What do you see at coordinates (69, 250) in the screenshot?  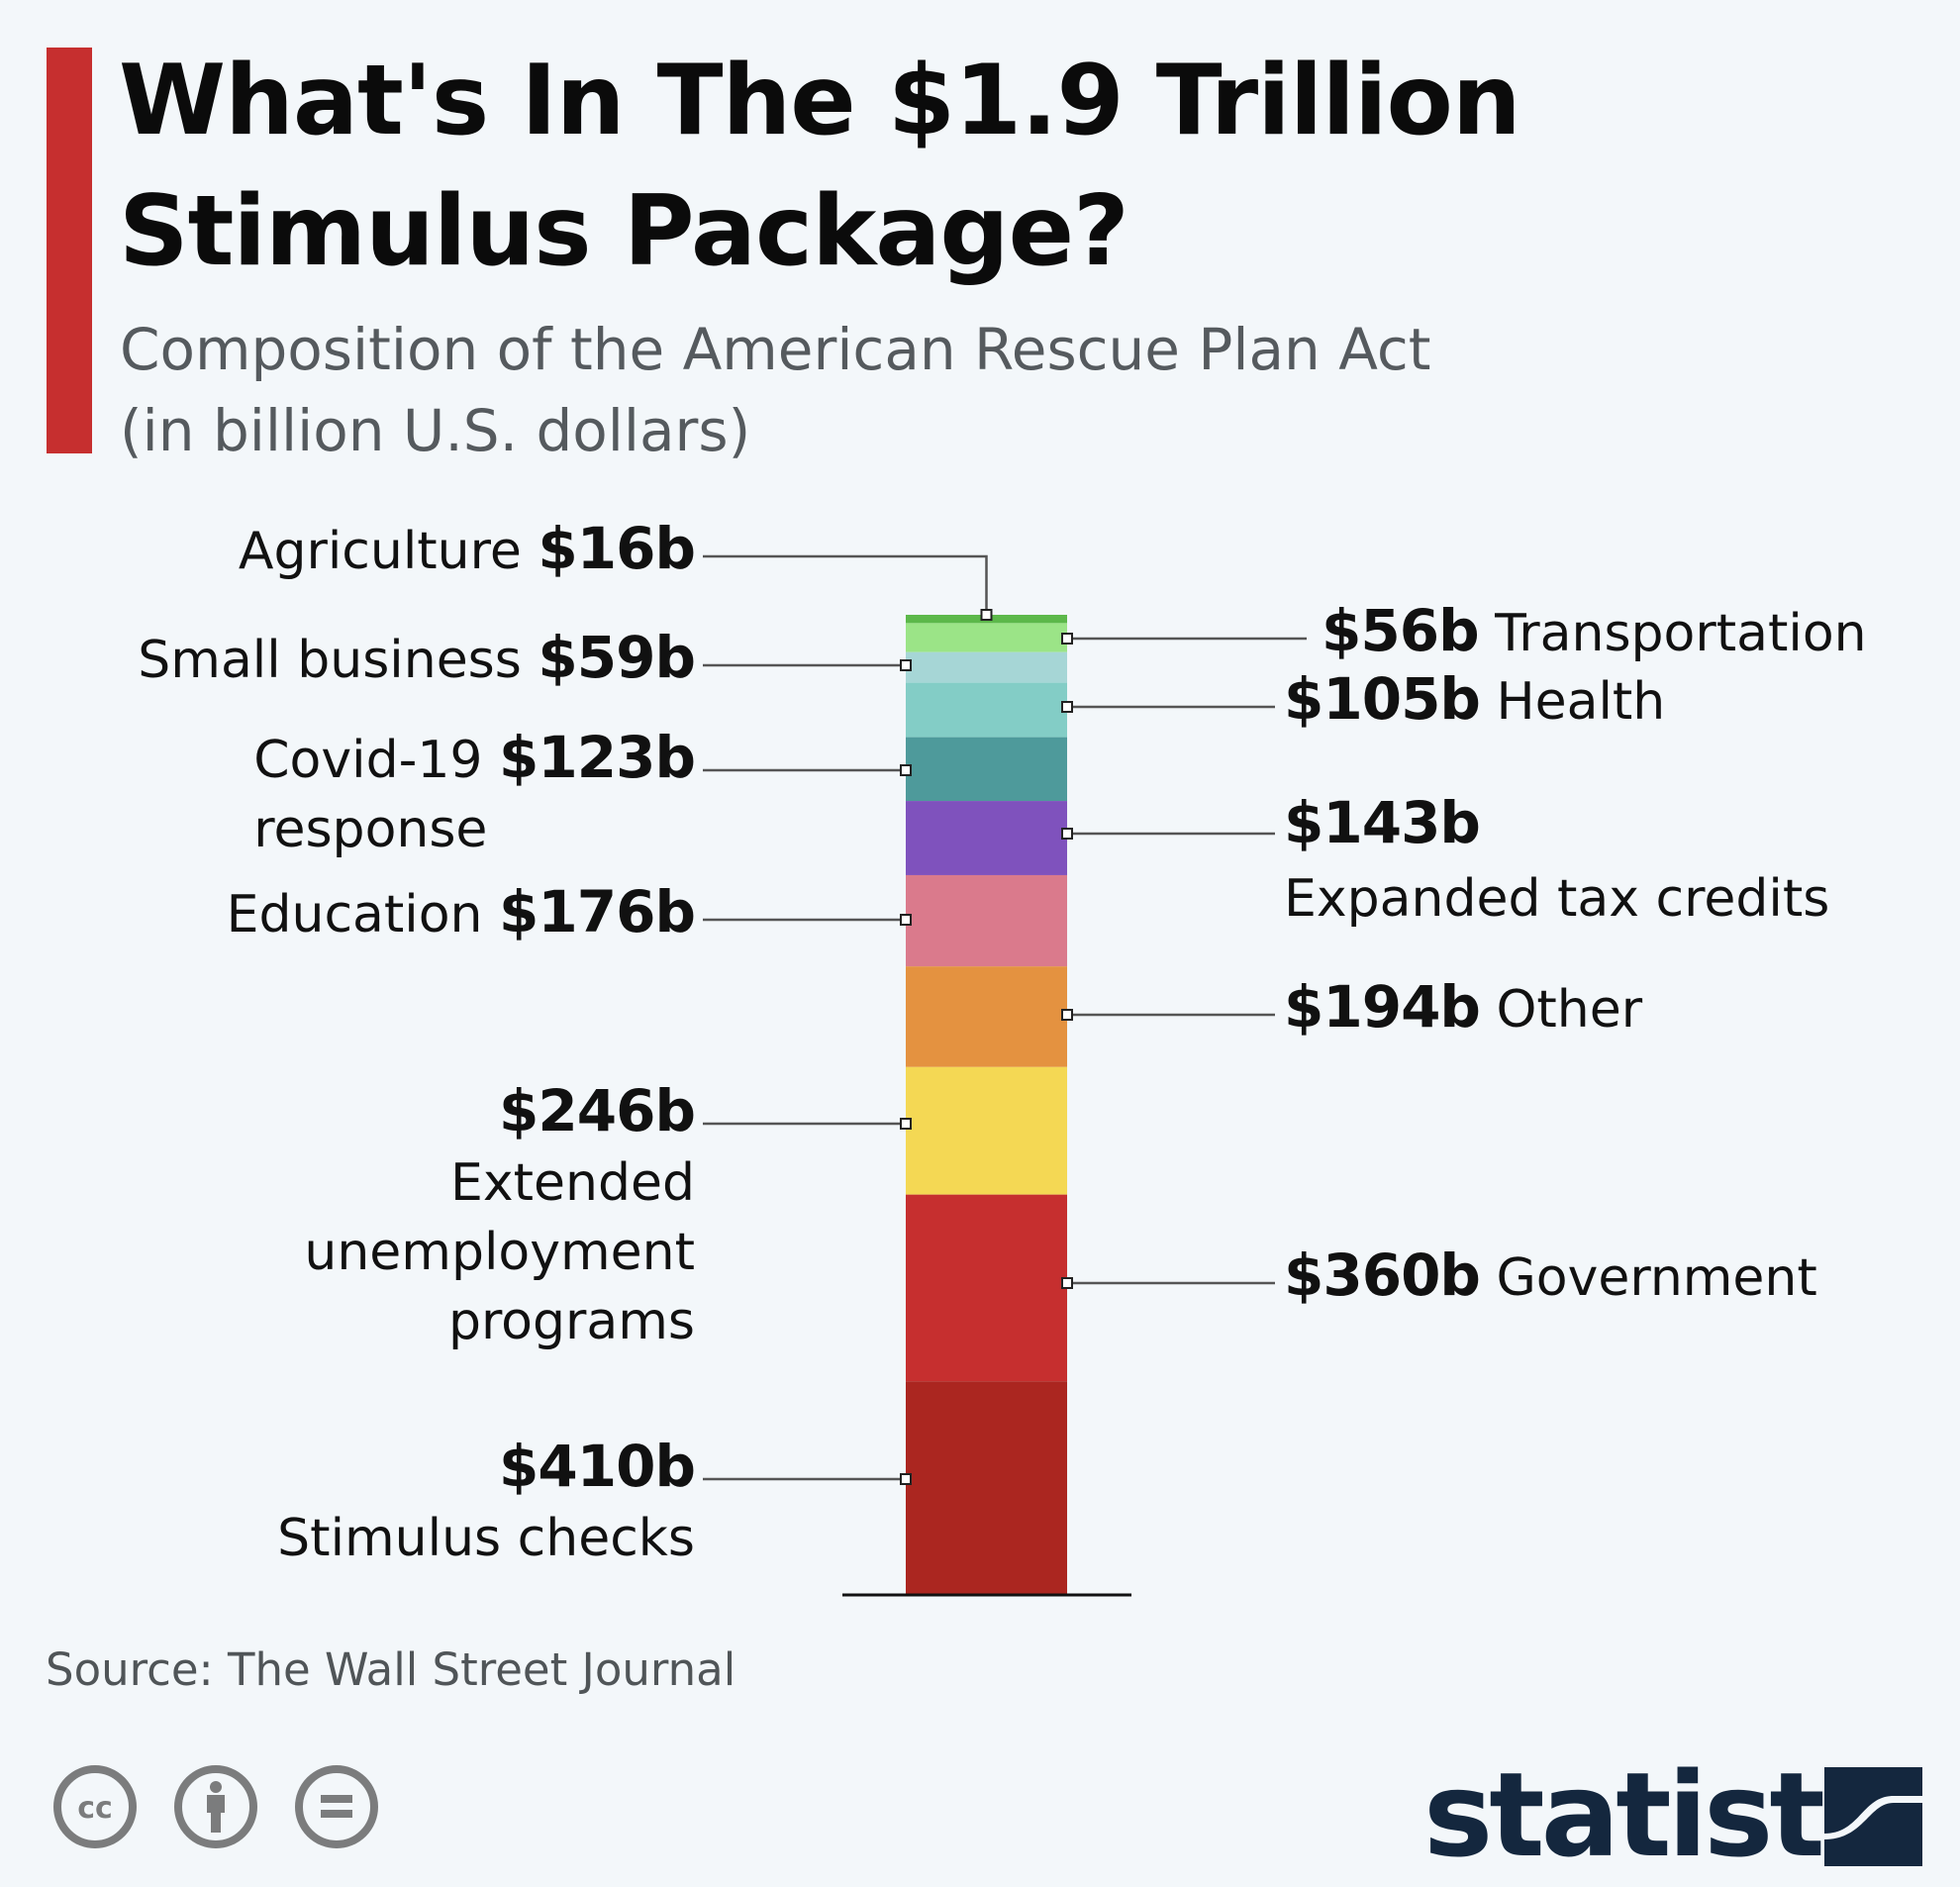 I see `title-accent-bar` at bounding box center [69, 250].